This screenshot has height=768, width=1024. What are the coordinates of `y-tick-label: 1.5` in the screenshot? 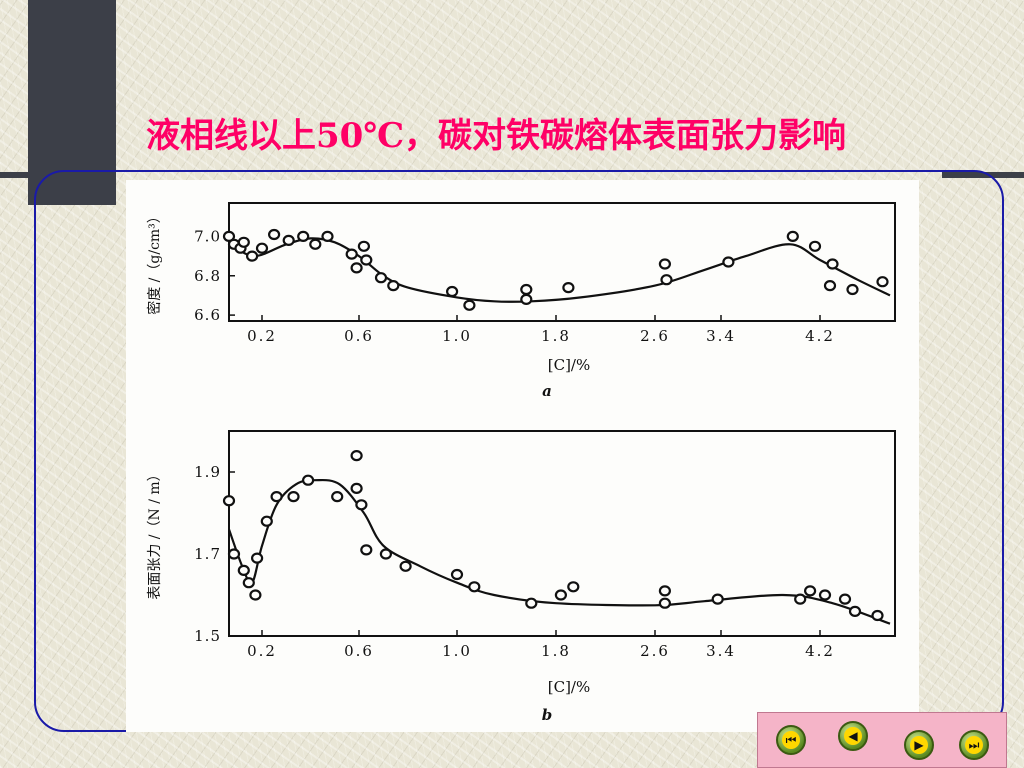 It's located at (207, 636).